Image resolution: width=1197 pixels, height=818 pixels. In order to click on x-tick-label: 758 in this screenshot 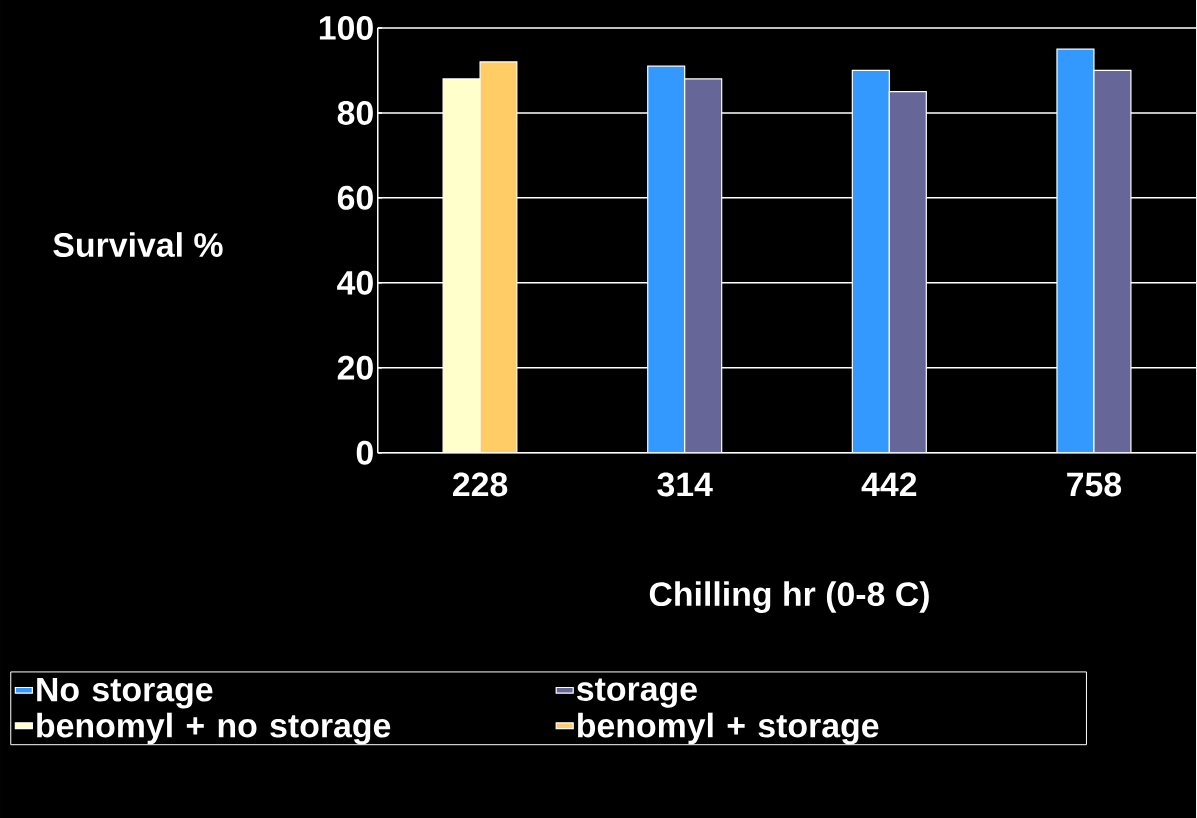, I will do `click(1094, 484)`.